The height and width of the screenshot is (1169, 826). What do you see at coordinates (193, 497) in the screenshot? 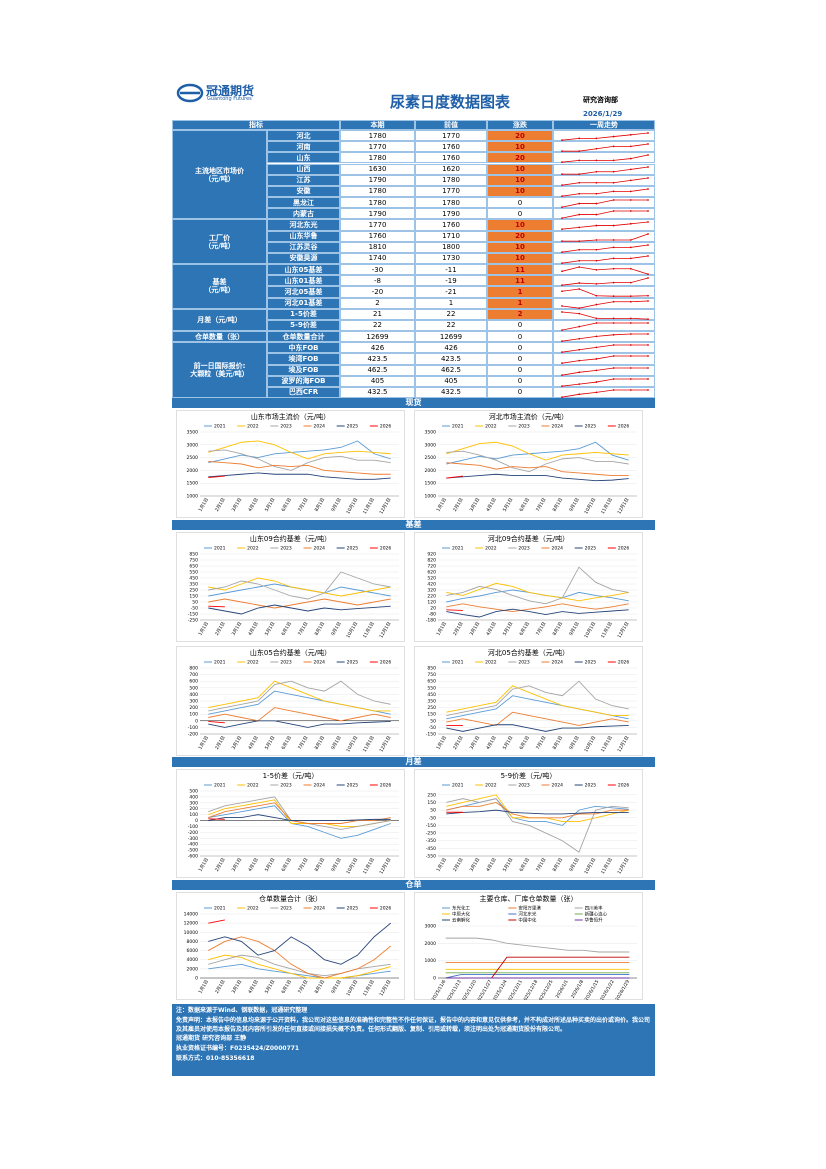
I see `y-tick-label: 1000` at bounding box center [193, 497].